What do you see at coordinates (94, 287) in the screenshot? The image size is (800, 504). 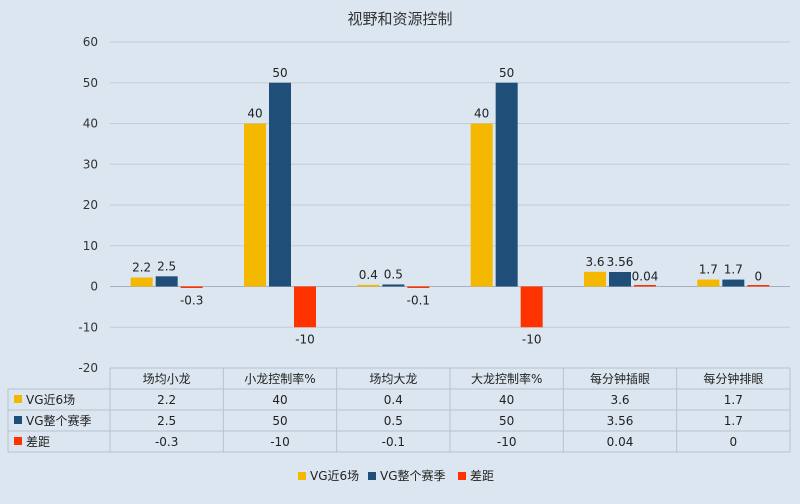 I see `y-tick-label: 0` at bounding box center [94, 287].